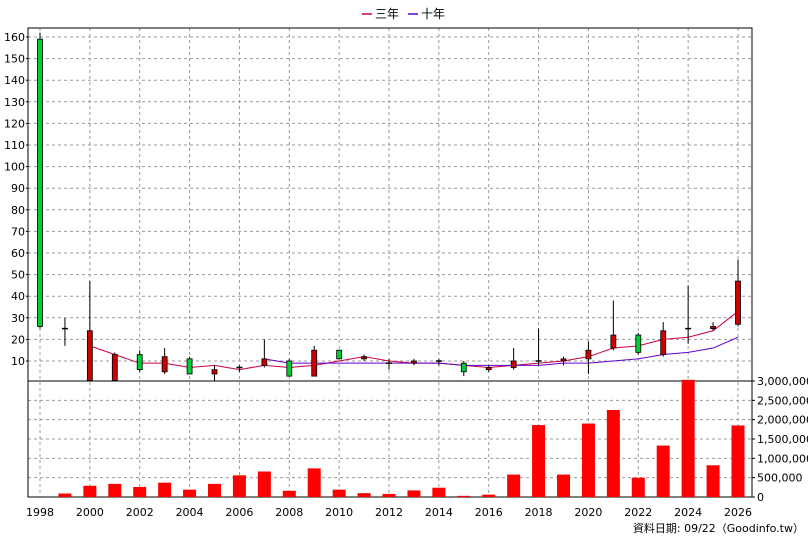 This screenshot has width=808, height=540. Describe the element at coordinates (782, 381) in the screenshot. I see `volume-tick-label: 3,000,000` at that location.